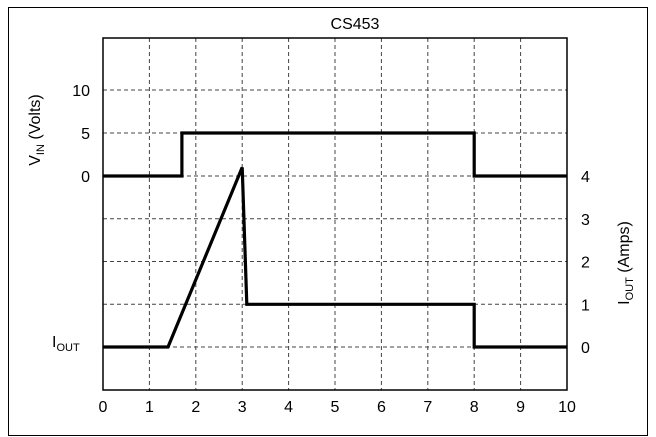 Image resolution: width=656 pixels, height=437 pixels. I want to click on y-axis-left-label: VIN (Volts), so click(37, 129).